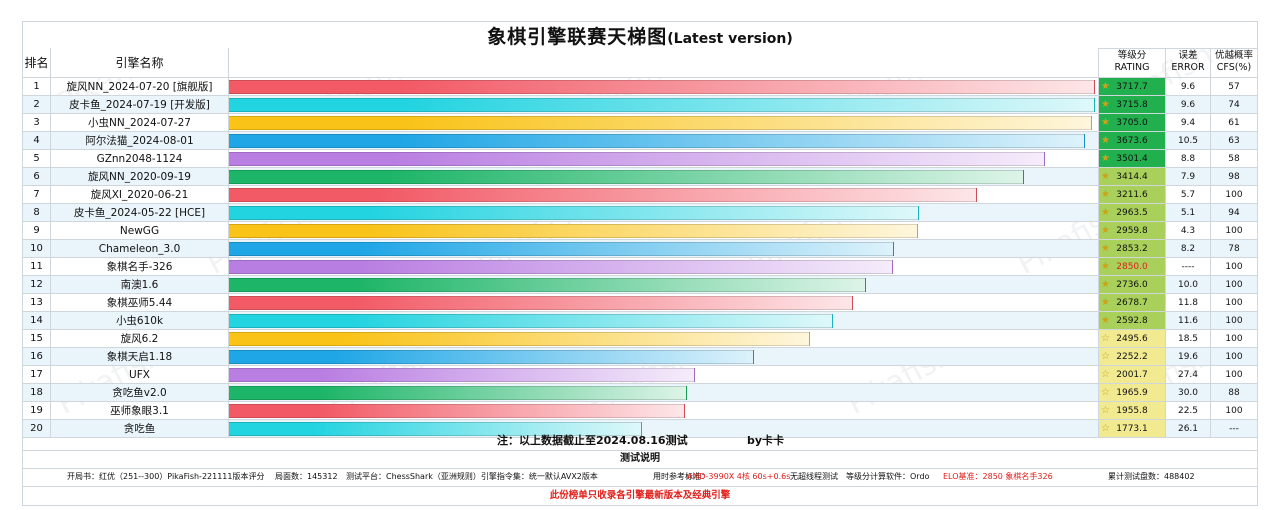  What do you see at coordinates (37, 303) in the screenshot?
I see `rank-cell: 13` at bounding box center [37, 303].